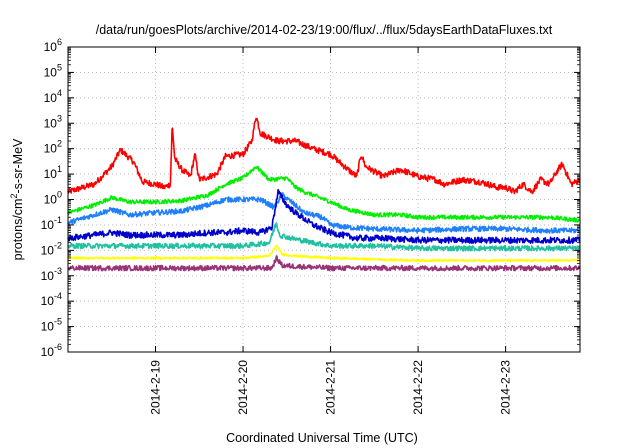 The image size is (640, 448). Describe the element at coordinates (51, 274) in the screenshot. I see `y-tick-label: 10⁻³` at that location.